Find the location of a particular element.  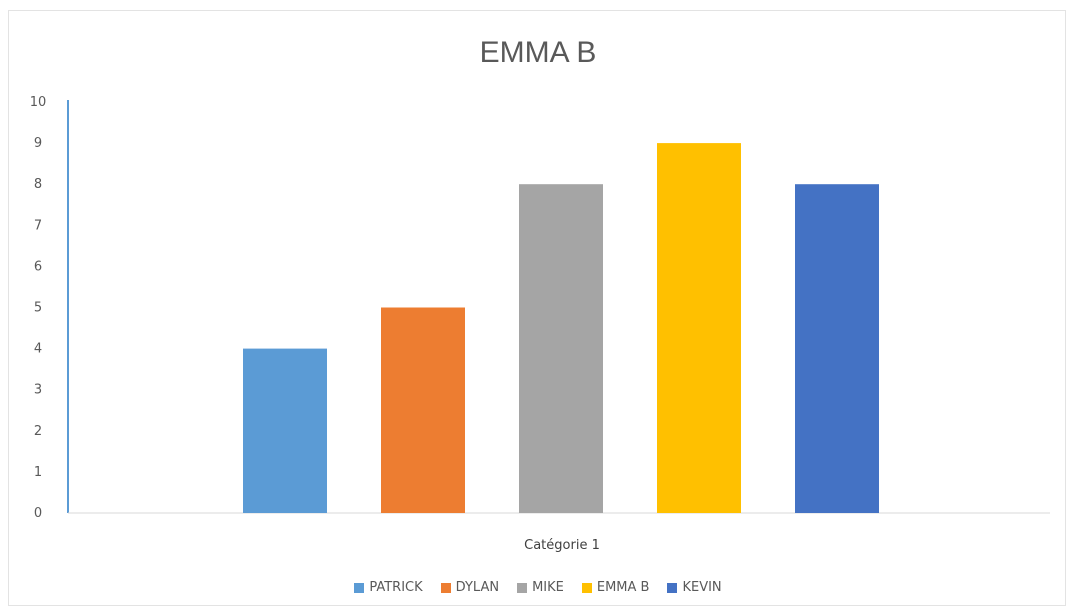

chart-title: EMMA B is located at coordinates (538, 52).